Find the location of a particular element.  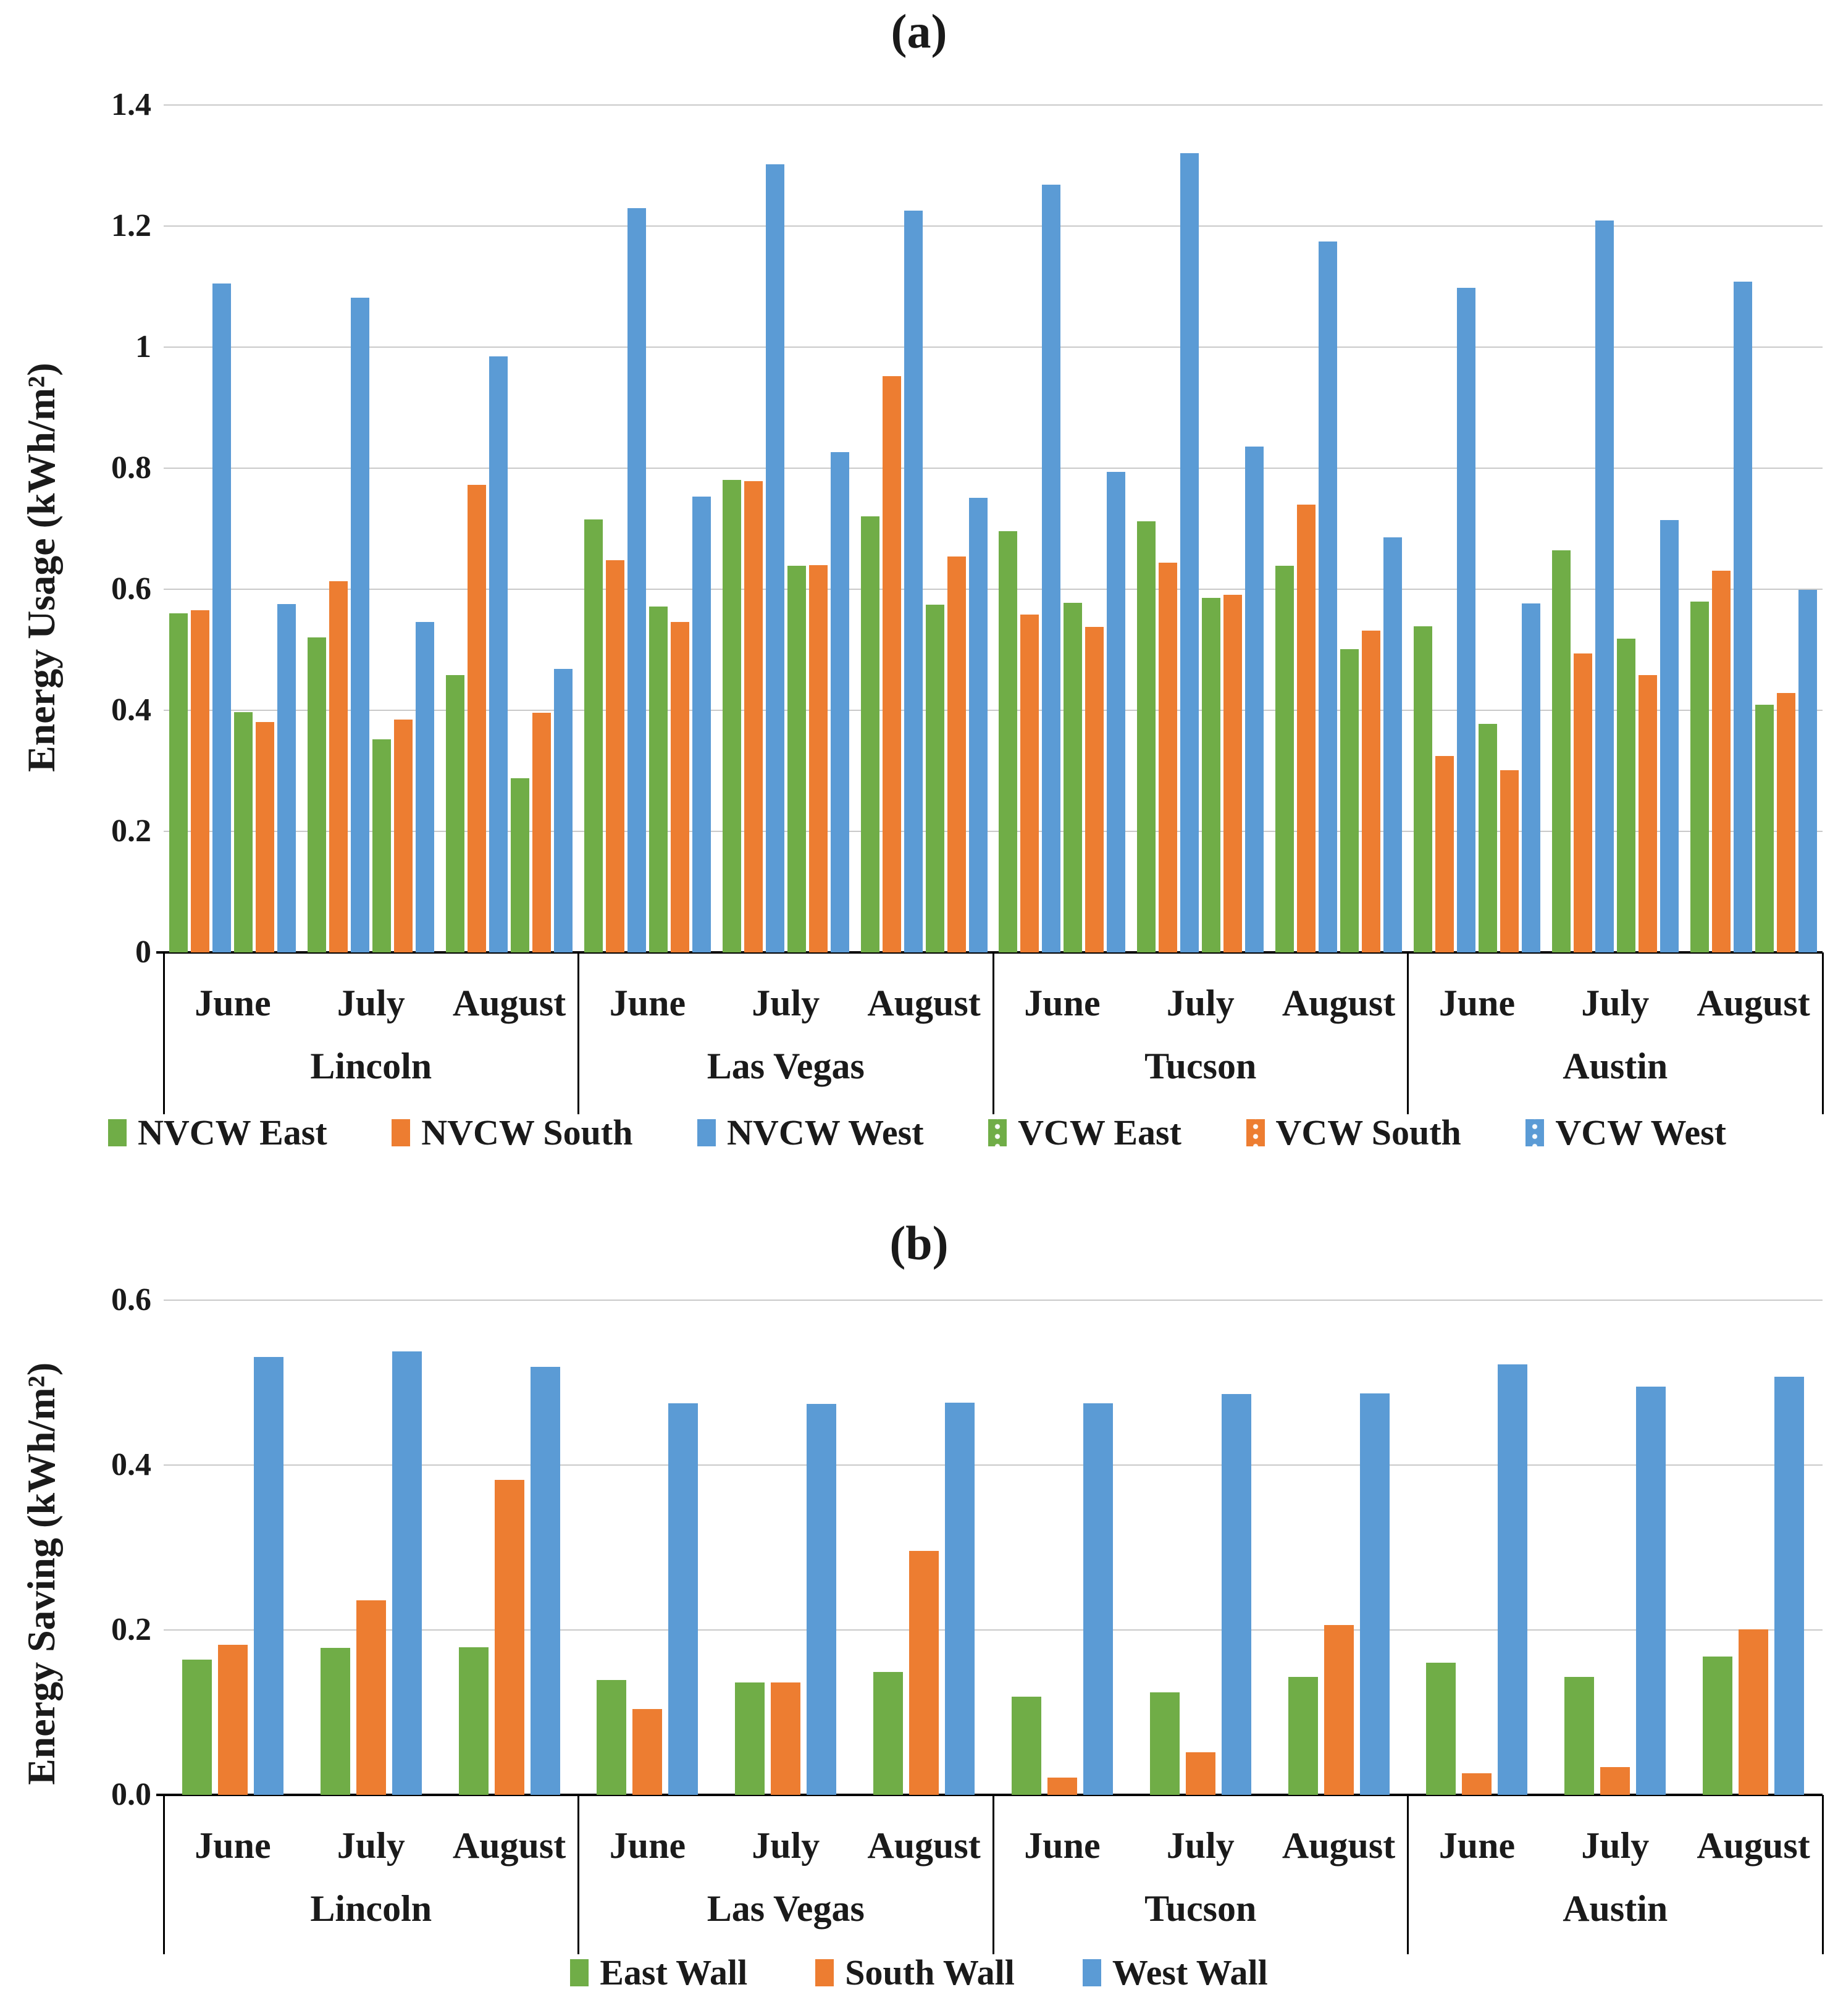

panel-a-y-axis-title: Energy Usage (kWh/m²) is located at coordinates (41, 567).